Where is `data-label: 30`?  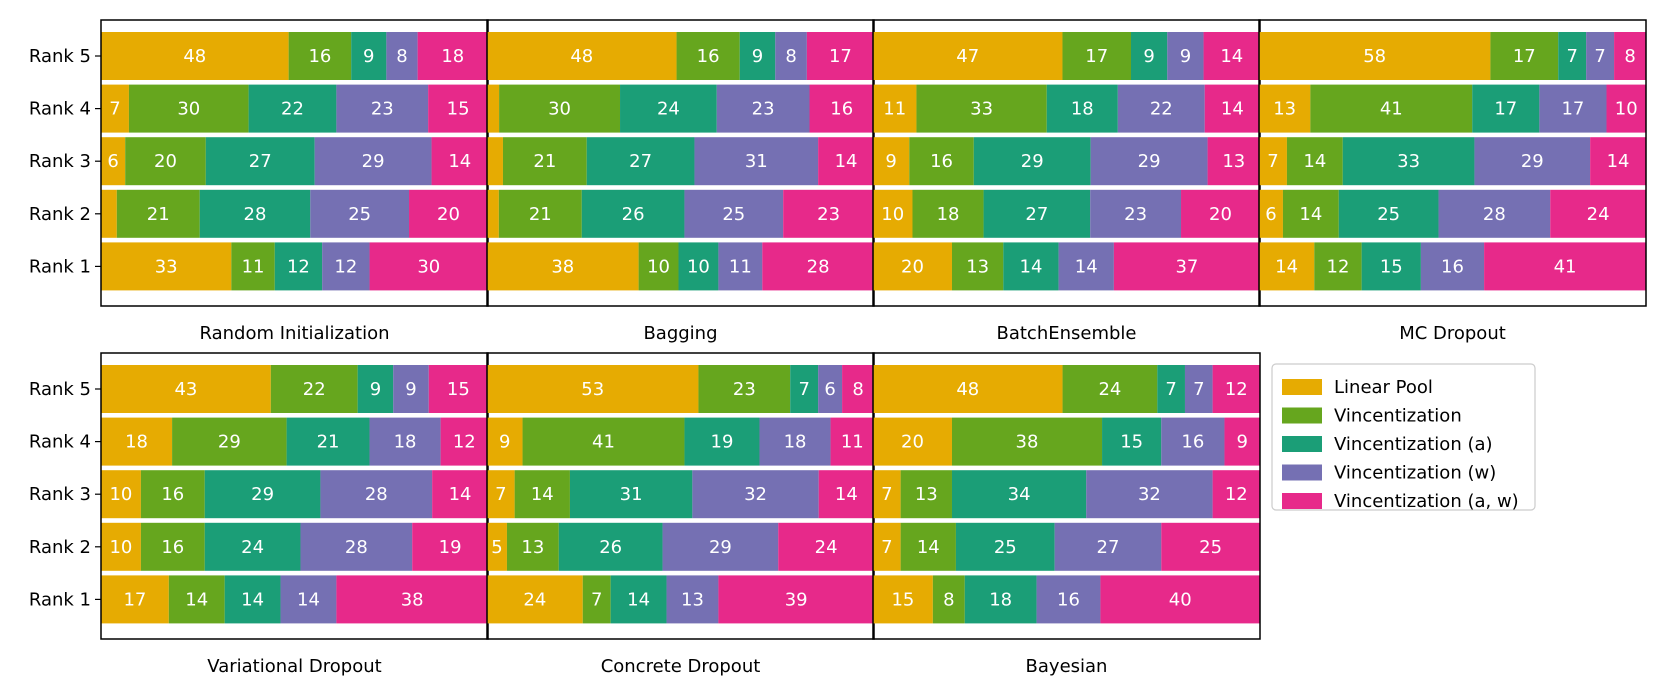
data-label: 30 is located at coordinates (559, 109).